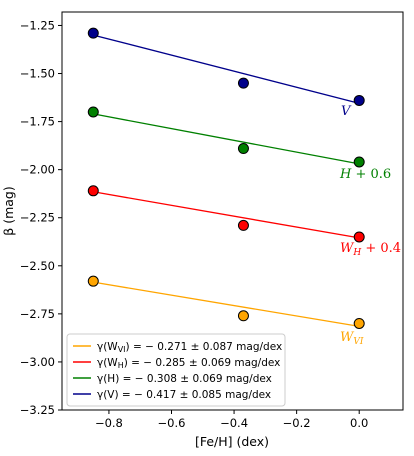 This screenshot has width=414, height=456. Describe the element at coordinates (37, 410) in the screenshot. I see `y-tick-label: −3.25` at that location.